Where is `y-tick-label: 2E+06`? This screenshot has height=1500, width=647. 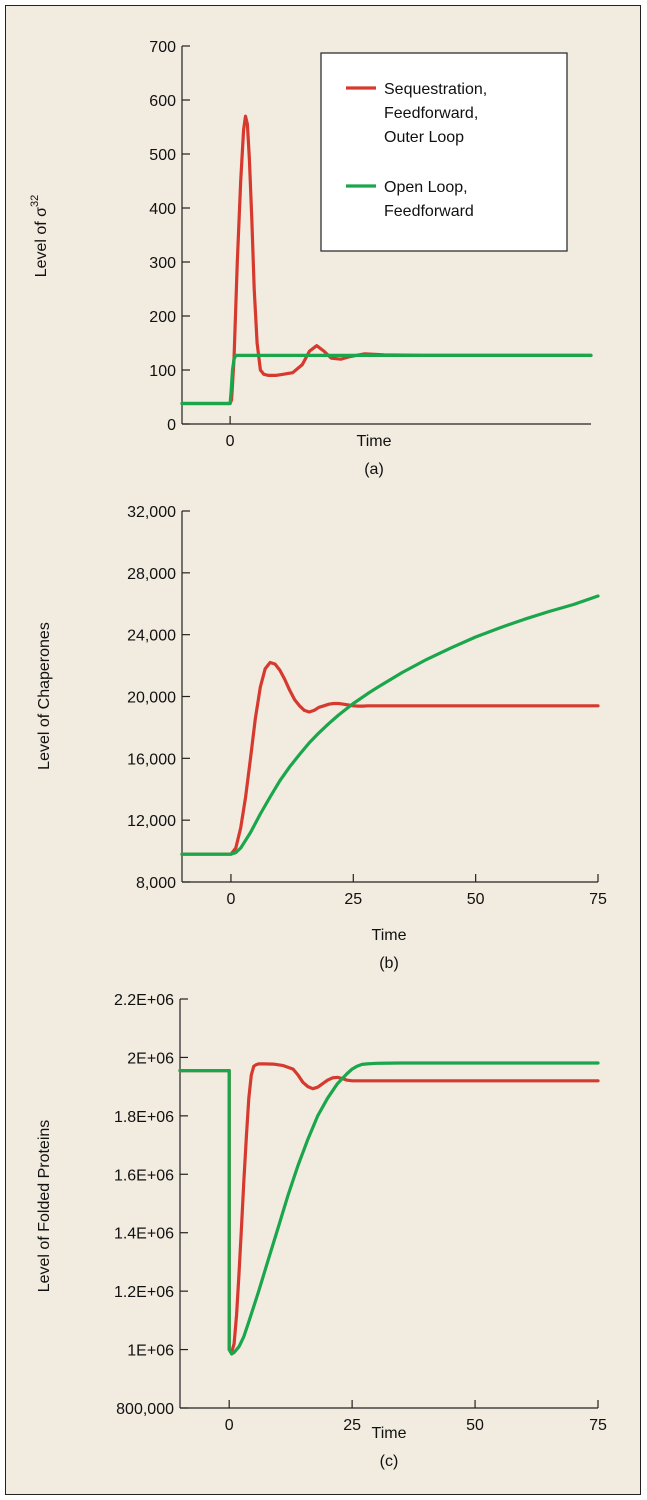 y-tick-label: 2E+06 is located at coordinates (150, 1058).